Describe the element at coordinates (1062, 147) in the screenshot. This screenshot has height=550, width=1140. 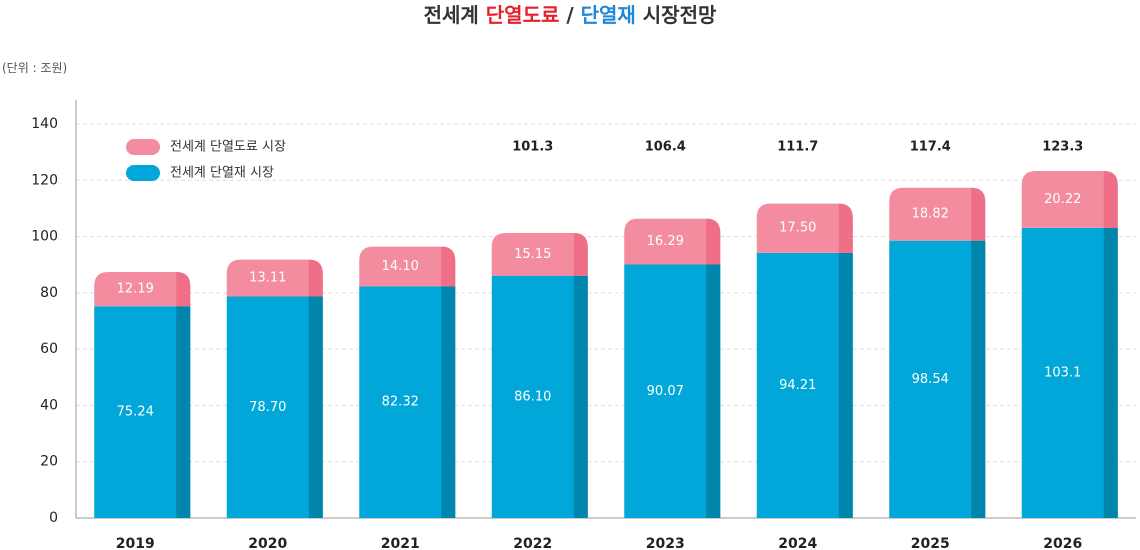
I see `total-label: 123.3` at that location.